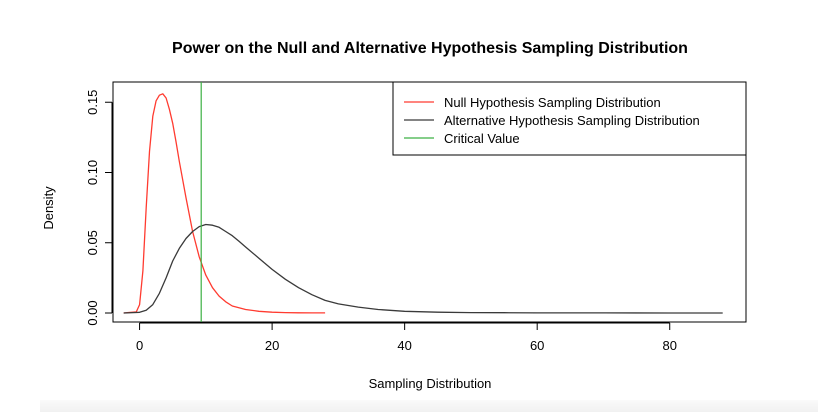 This screenshot has height=412, width=818. I want to click on y-axis-label: Density, so click(48, 208).